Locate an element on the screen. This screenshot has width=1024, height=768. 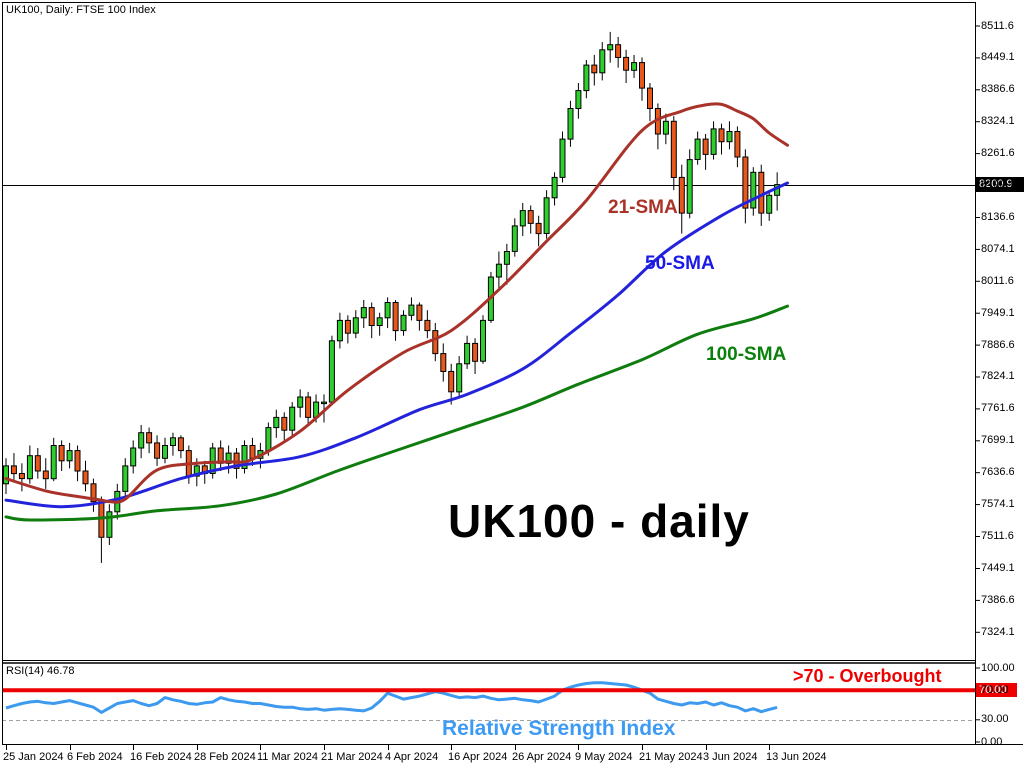
current-price-box: 8200.9 is located at coordinates (1000, 184).